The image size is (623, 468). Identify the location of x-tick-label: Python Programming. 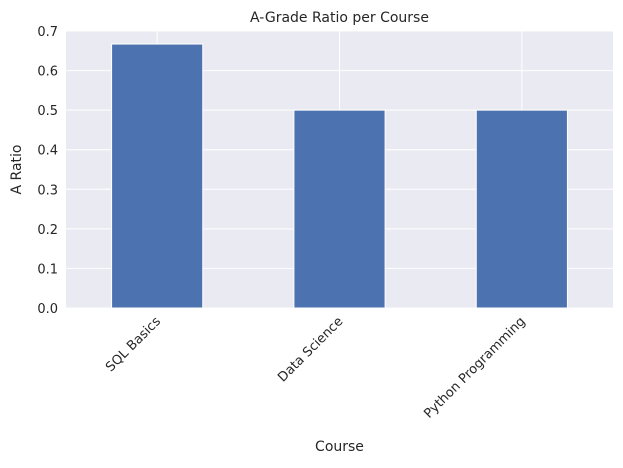
(474, 367).